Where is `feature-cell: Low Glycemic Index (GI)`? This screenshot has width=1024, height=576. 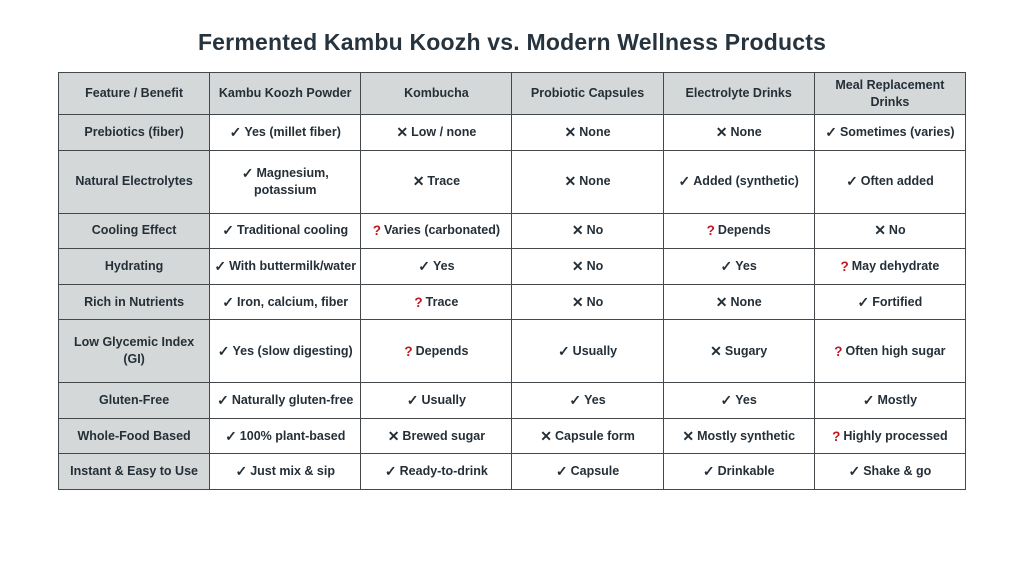
feature-cell: Low Glycemic Index (GI) is located at coordinates (134, 351).